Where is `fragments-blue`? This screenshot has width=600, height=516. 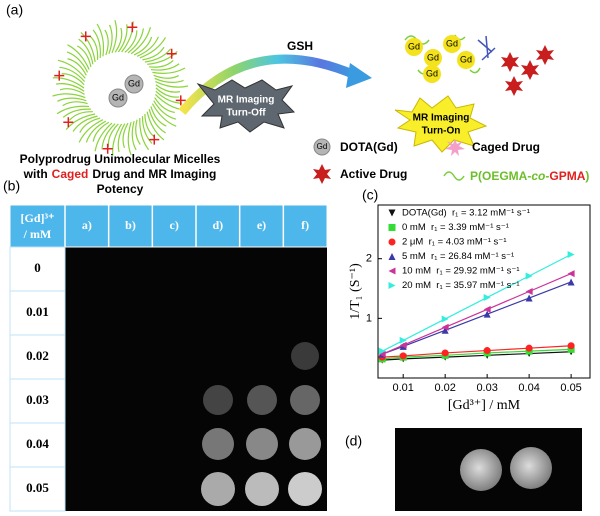 fragments-blue is located at coordinates (486, 48).